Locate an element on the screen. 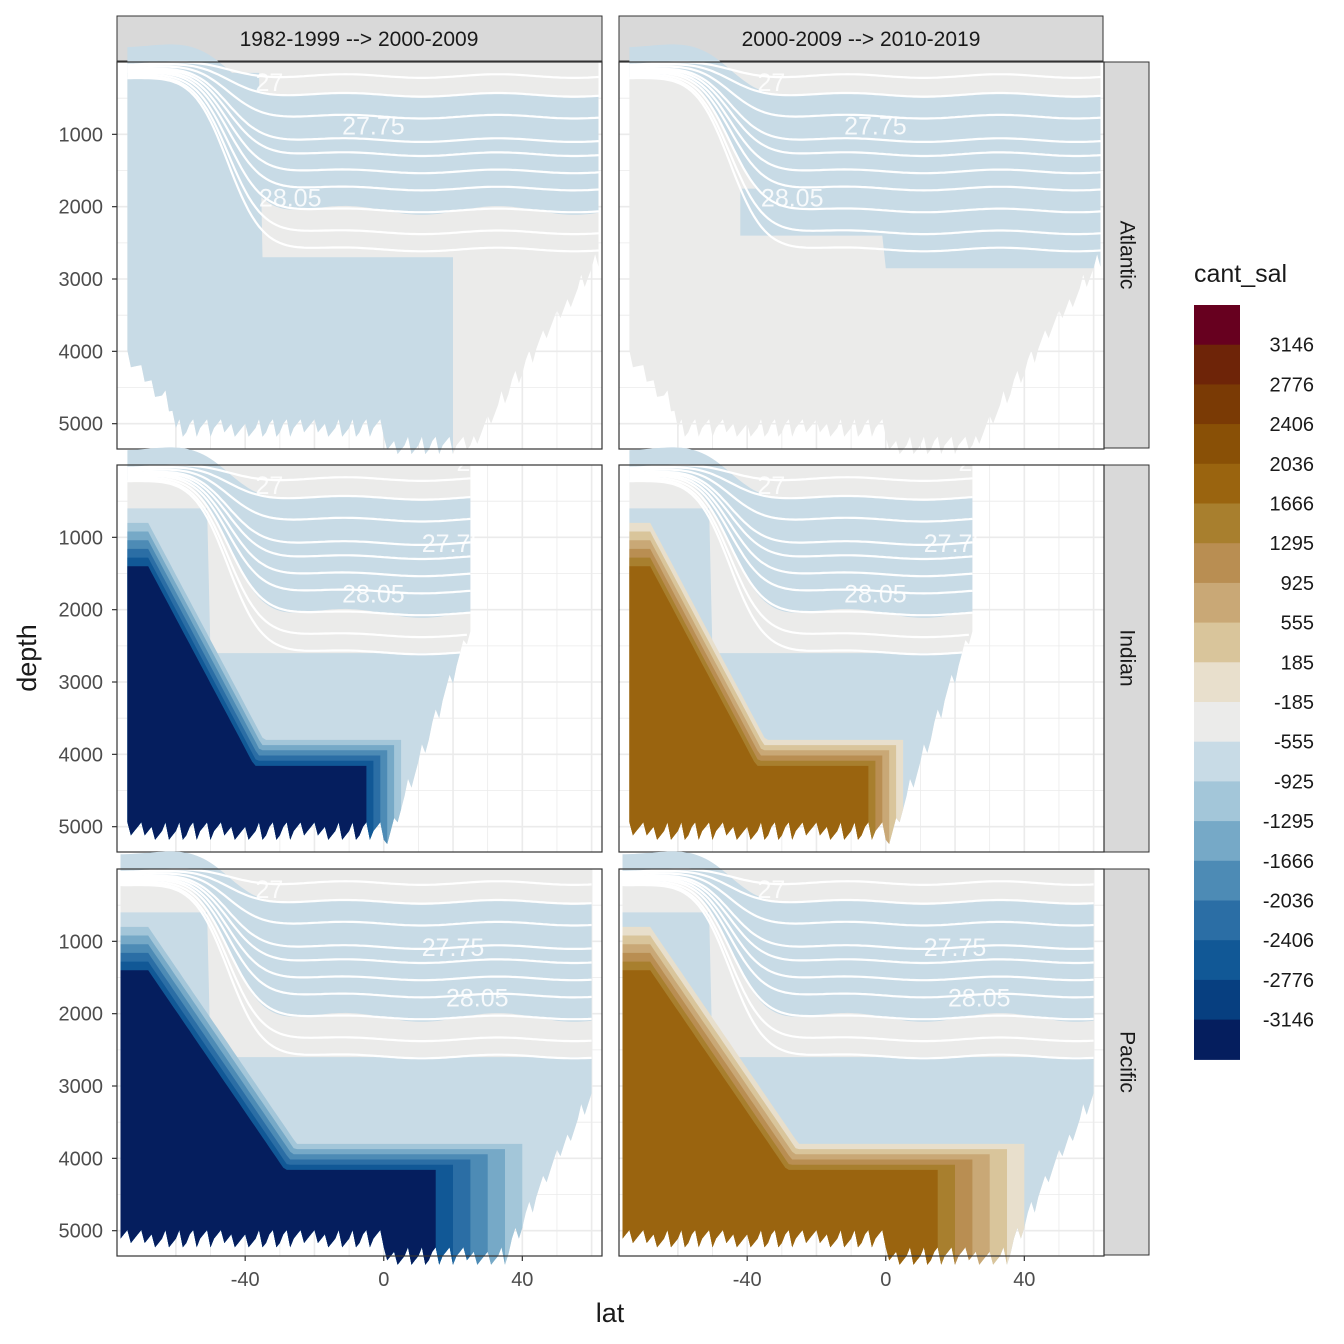 Image resolution: width=1344 pixels, height=1344 pixels. row-strip-indian: Indian is located at coordinates (1126, 658).